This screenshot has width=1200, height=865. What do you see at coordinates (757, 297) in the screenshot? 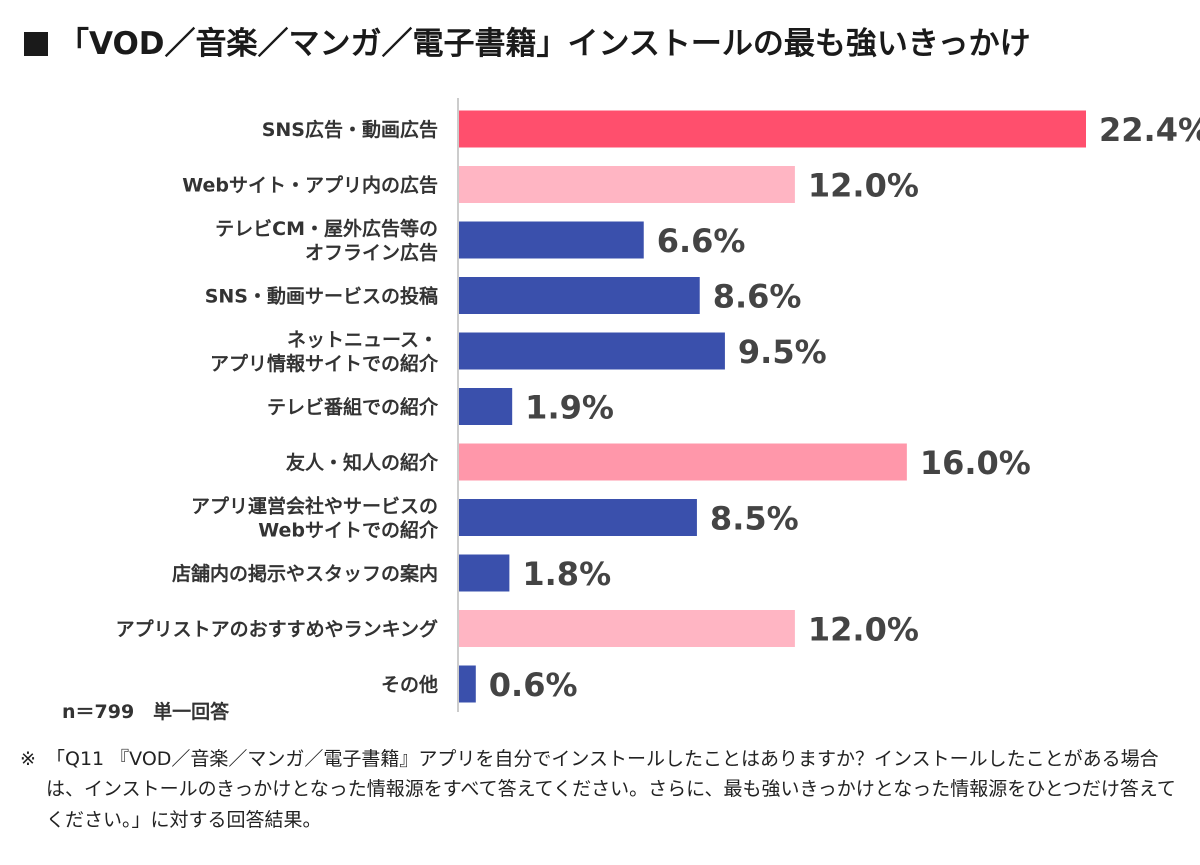
I see `value-label: 8.6%` at bounding box center [757, 297].